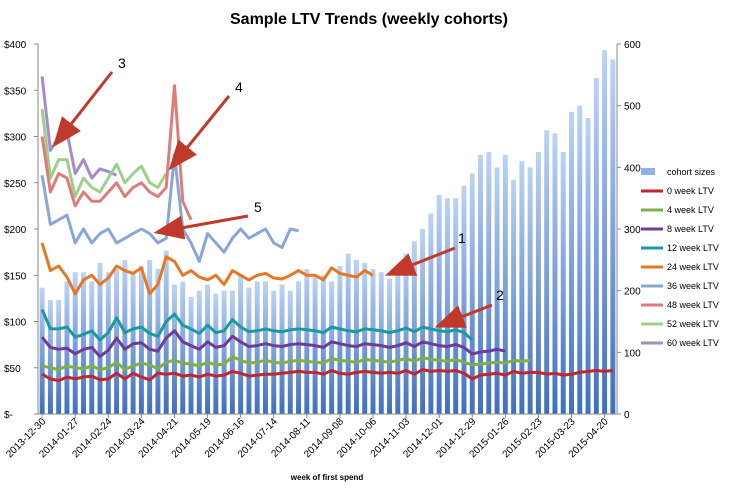  What do you see at coordinates (632, 292) in the screenshot?
I see `right-tick-label: 200` at bounding box center [632, 292].